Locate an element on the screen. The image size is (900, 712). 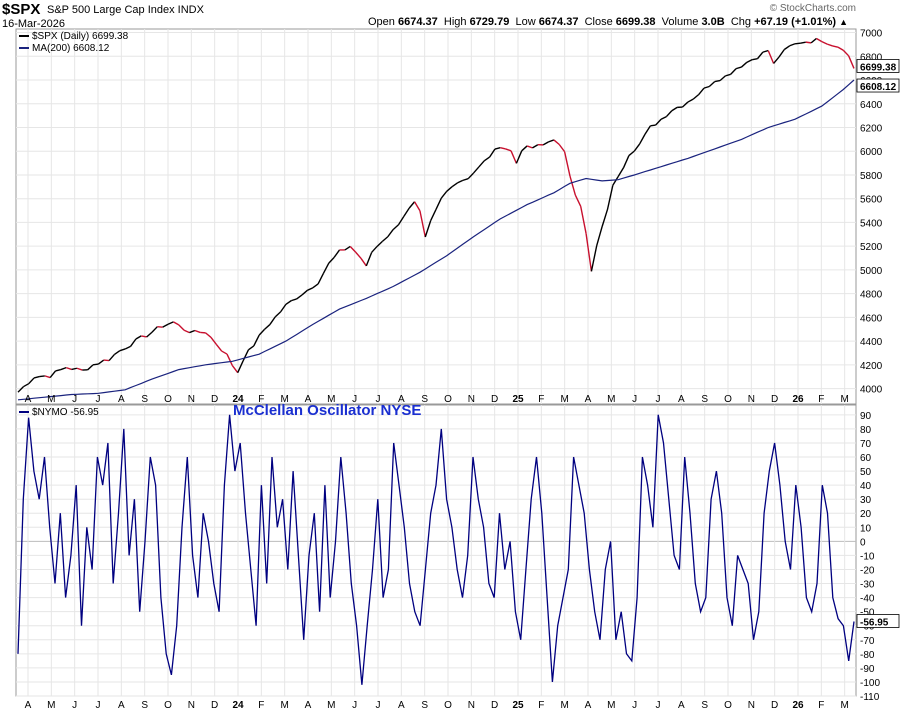
price-tick-label: 4000 is located at coordinates (871, 390).